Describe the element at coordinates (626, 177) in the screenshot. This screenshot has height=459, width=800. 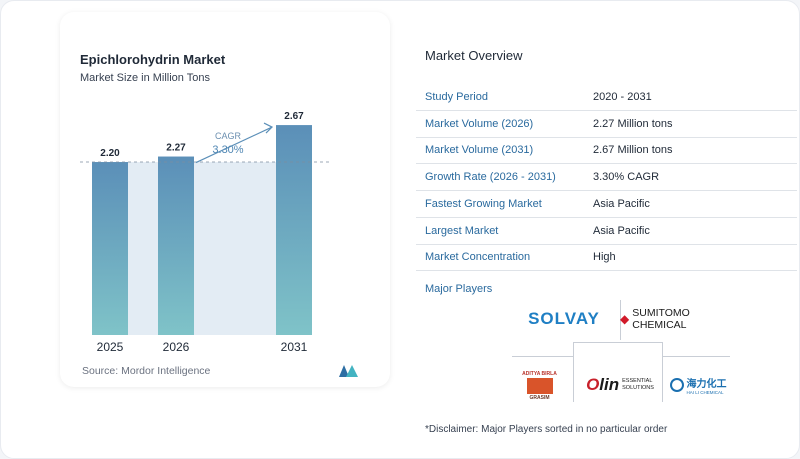
I see `overview-row-value: 3.30% CAGR` at that location.